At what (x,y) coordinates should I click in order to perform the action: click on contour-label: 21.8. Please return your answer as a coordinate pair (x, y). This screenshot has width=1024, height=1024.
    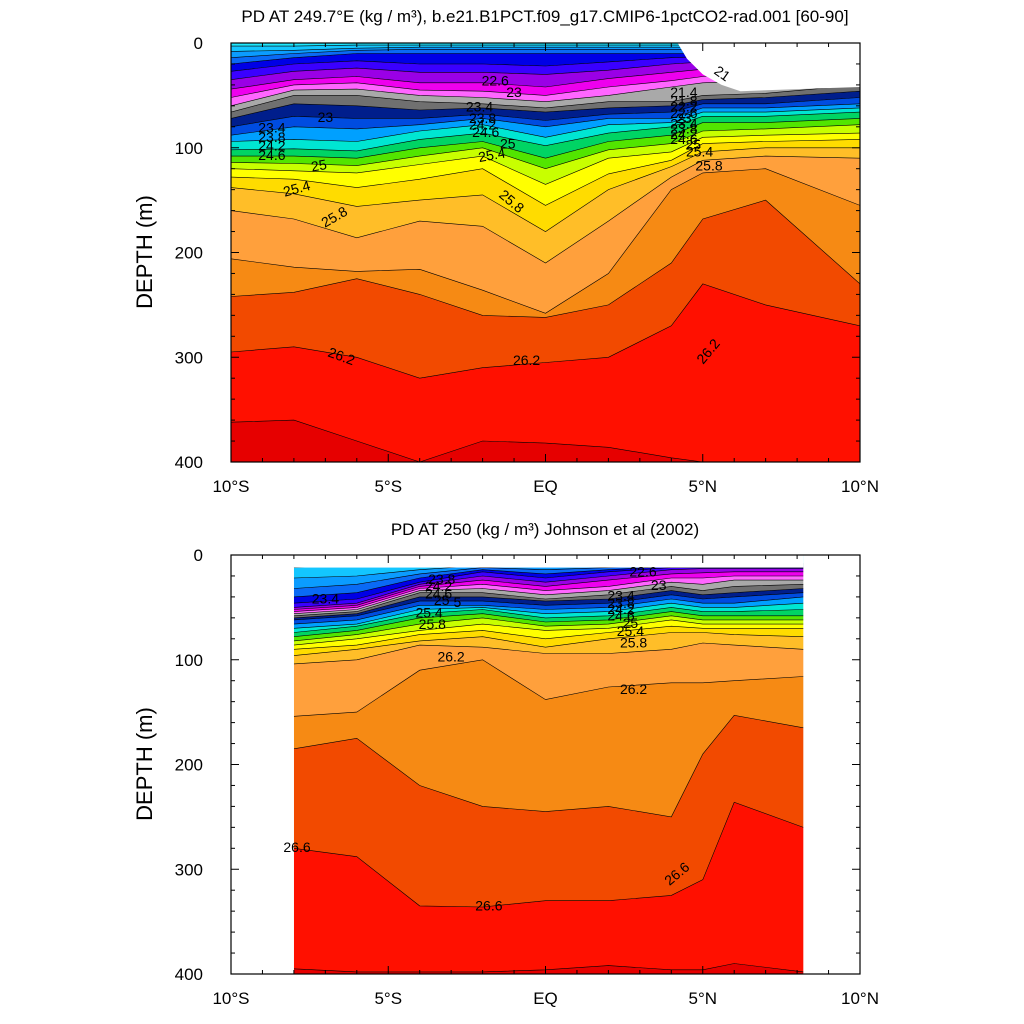
    Looking at the image, I should click on (683, 100).